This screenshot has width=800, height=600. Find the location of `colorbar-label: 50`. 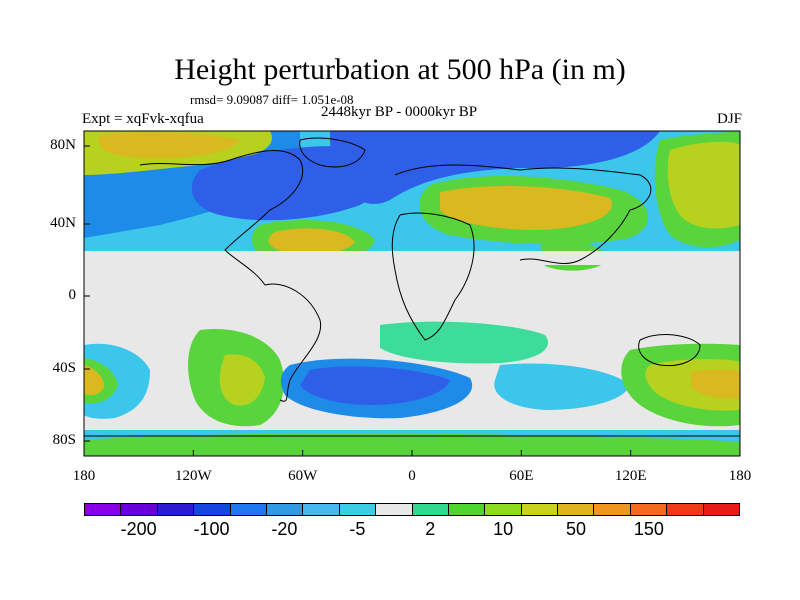

colorbar-label: 50 is located at coordinates (576, 529).